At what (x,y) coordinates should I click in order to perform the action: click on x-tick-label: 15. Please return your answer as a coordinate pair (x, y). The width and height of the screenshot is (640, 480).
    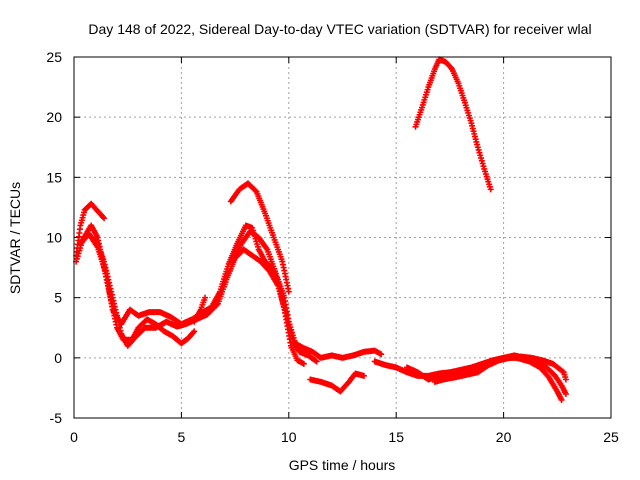
    Looking at the image, I should click on (396, 437).